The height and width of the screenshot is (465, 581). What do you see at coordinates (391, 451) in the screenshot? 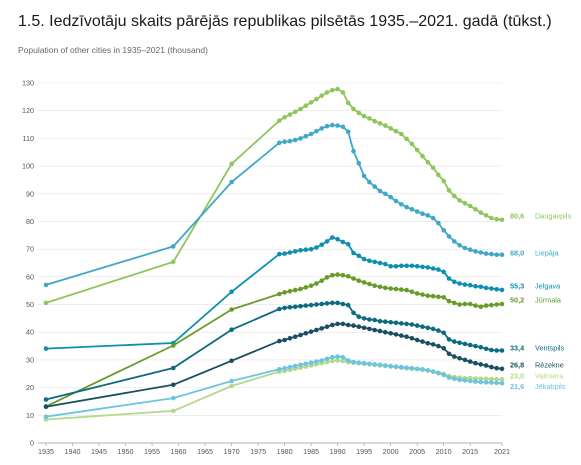
I see `x-tick-label: 2000` at bounding box center [391, 451].